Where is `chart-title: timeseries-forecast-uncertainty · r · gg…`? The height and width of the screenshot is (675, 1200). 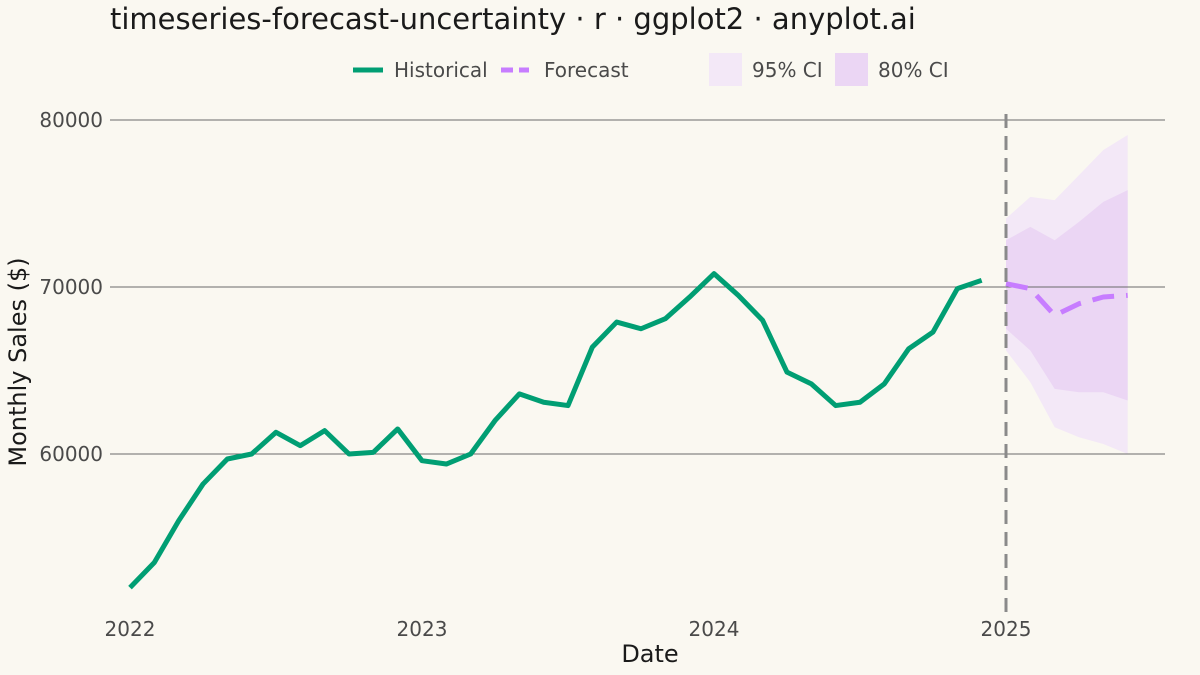
chart-title: timeseries-forecast-uncertainty · r · gg… is located at coordinates (513, 19).